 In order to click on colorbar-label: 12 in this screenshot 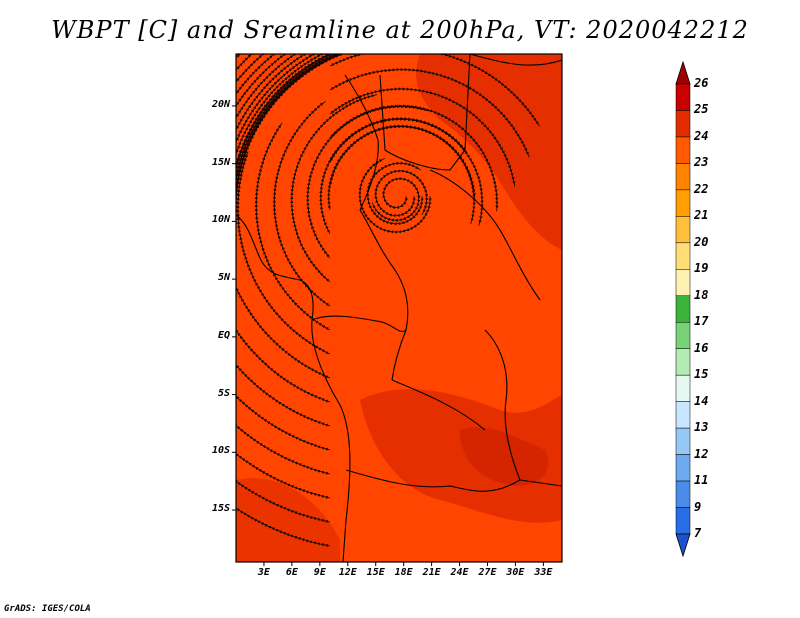, I will do `click(701, 453)`.